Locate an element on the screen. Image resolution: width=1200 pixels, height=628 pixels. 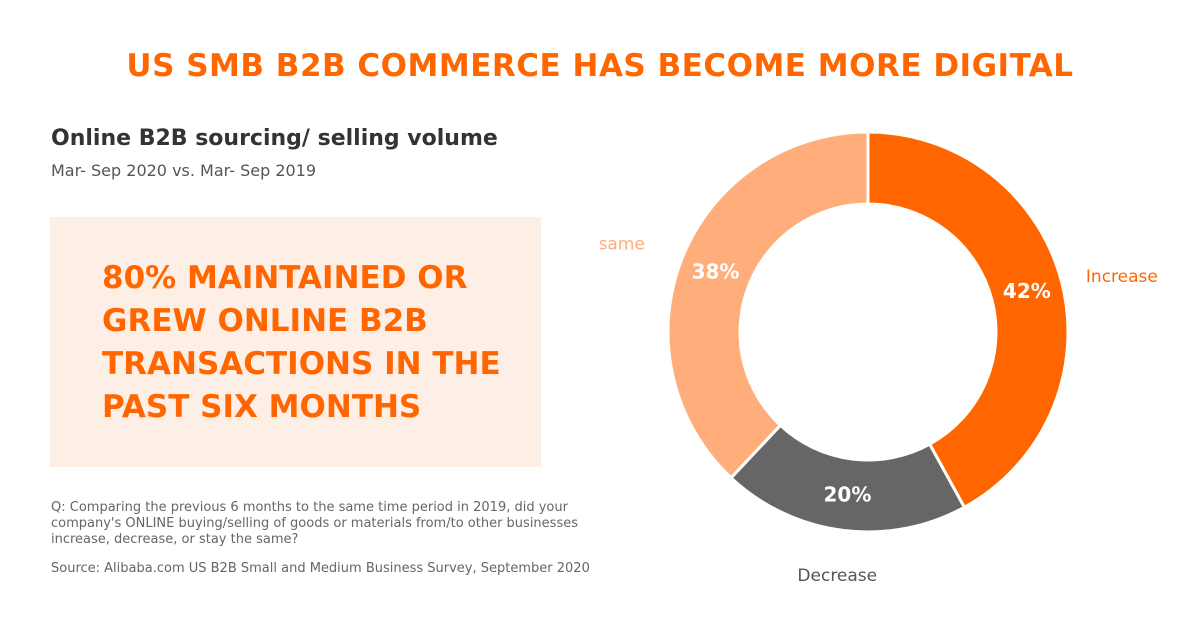
date-range: Mar- Sep 2020 vs. Mar- Sep 2019 is located at coordinates (184, 170).